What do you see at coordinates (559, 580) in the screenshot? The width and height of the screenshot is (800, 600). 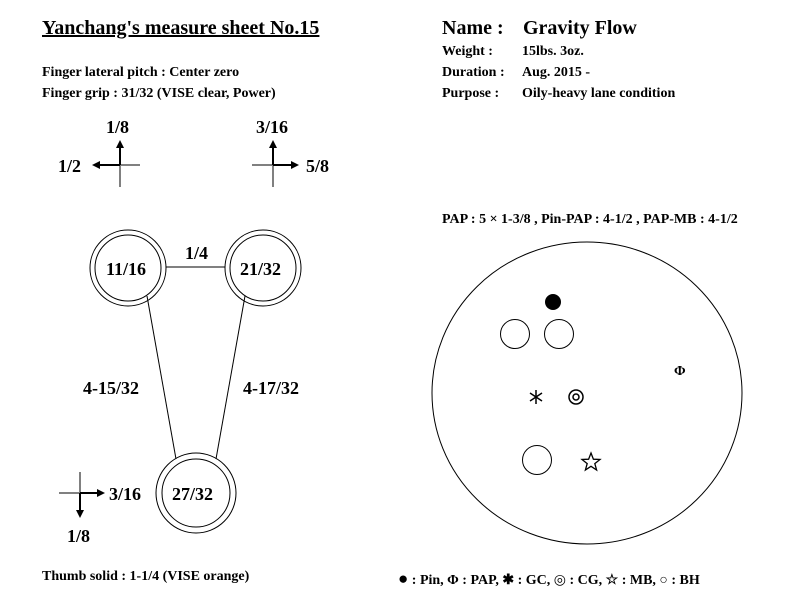 I see `cg-legend-icon: ◎` at bounding box center [559, 580].